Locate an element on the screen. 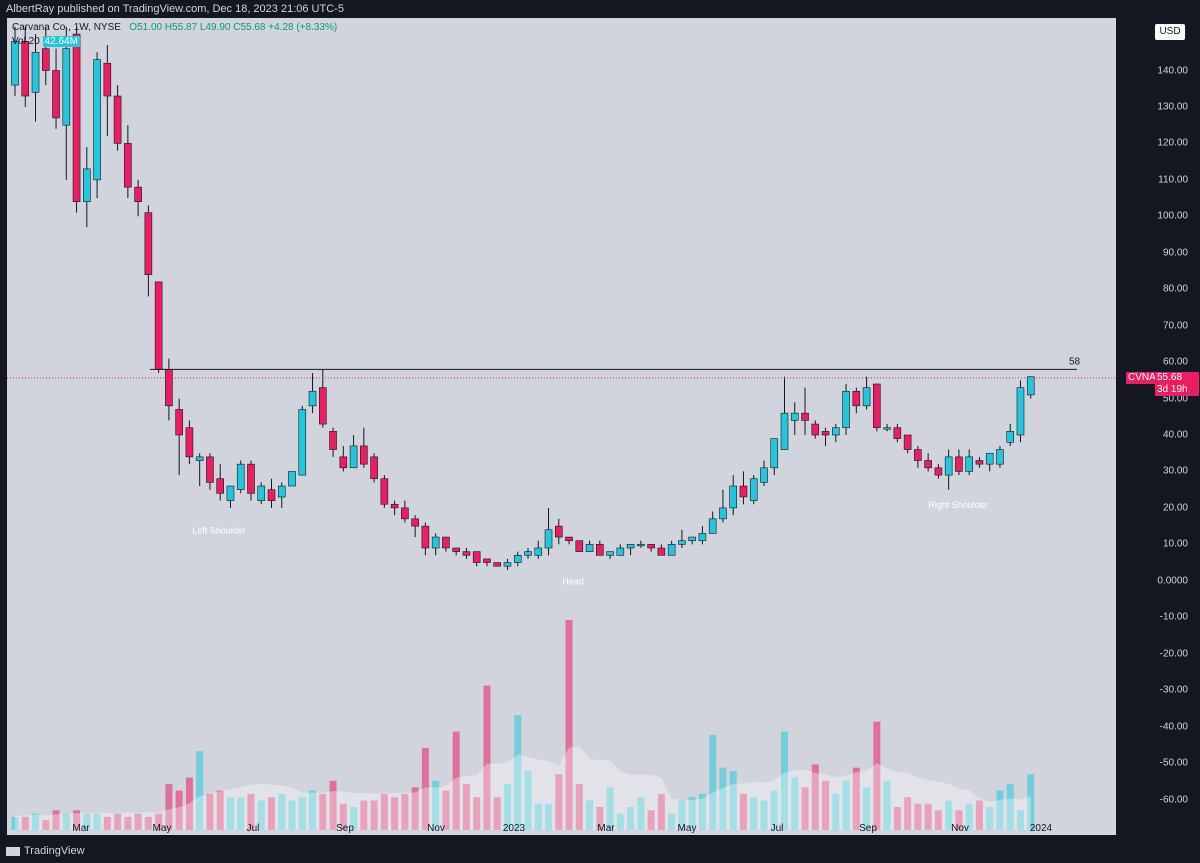 The width and height of the screenshot is (1200, 863). y-tick-label: -20.00 is located at coordinates (1173, 654).